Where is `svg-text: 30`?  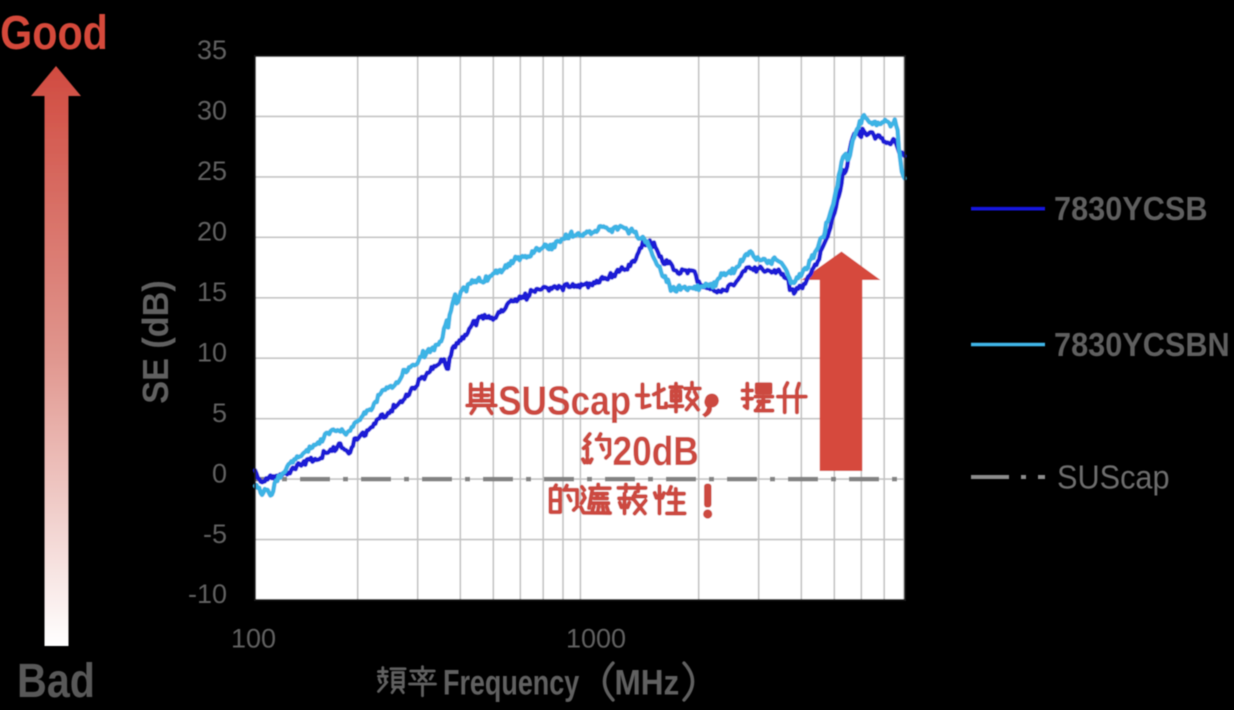
svg-text: 30 is located at coordinates (212, 111).